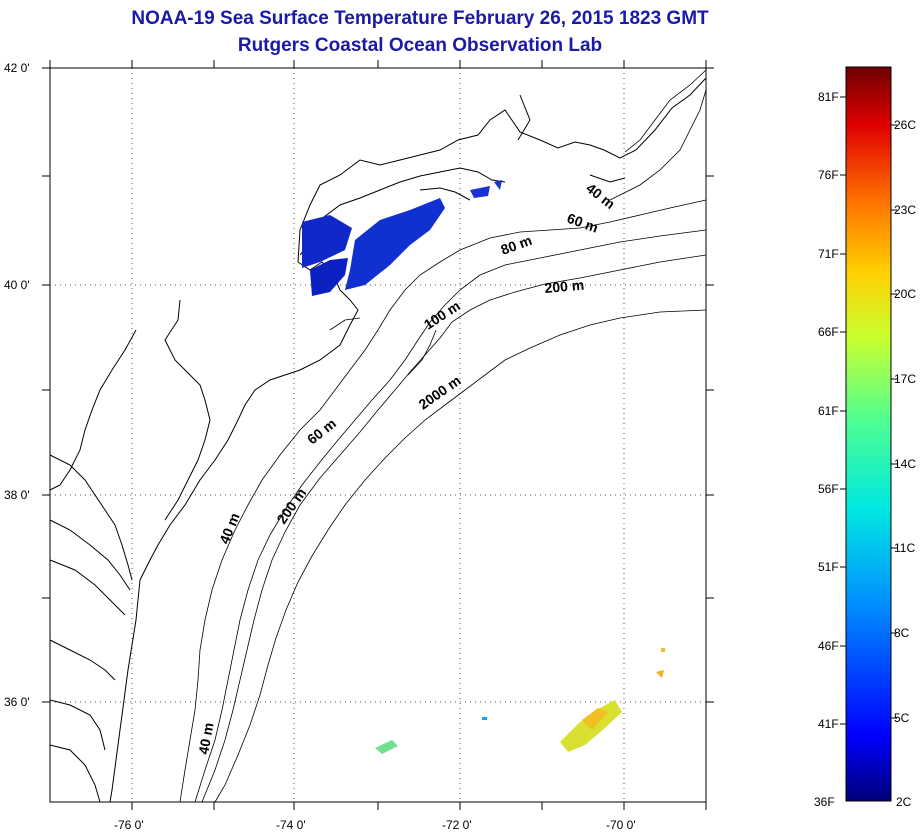  Describe the element at coordinates (564, 286) in the screenshot. I see `contour-label-200-north: 200 m` at that location.